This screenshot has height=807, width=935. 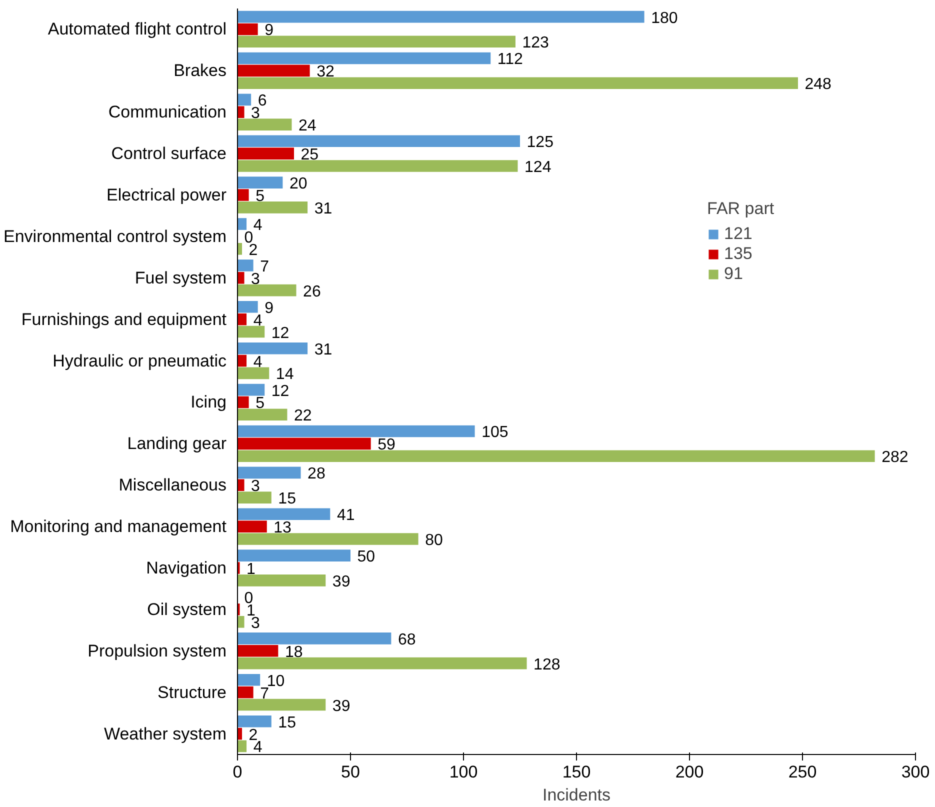 What do you see at coordinates (312, 291) in the screenshot?
I see `data-label: 26` at bounding box center [312, 291].